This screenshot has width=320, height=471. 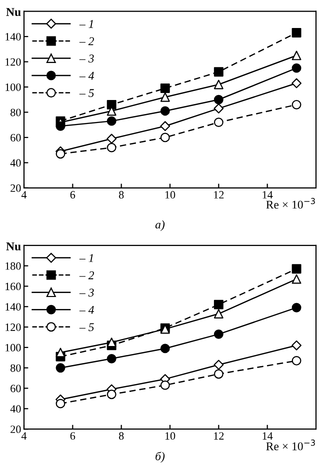 What do you see at coordinates (160, 457) in the screenshot?
I see `text: б)` at bounding box center [160, 457].